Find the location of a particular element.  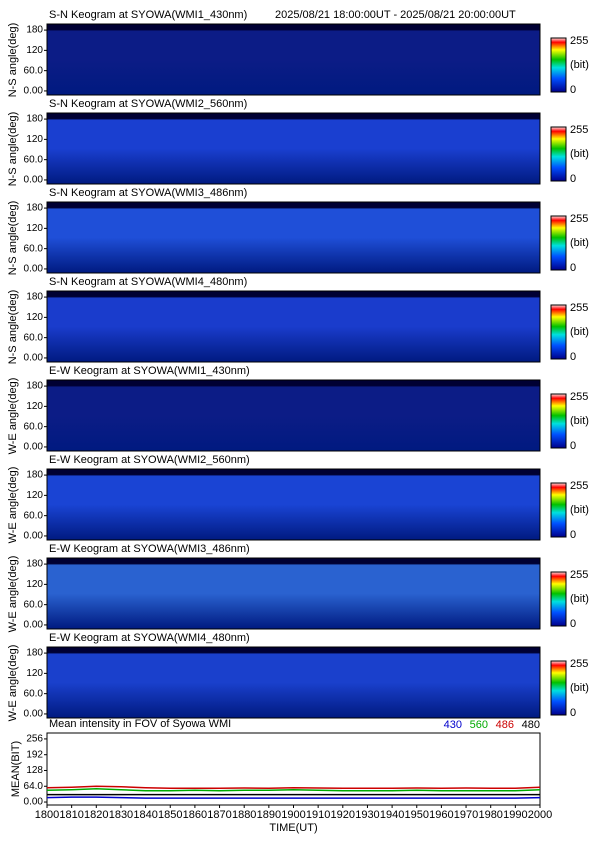

x-tick-label: 1970 is located at coordinates (466, 815).